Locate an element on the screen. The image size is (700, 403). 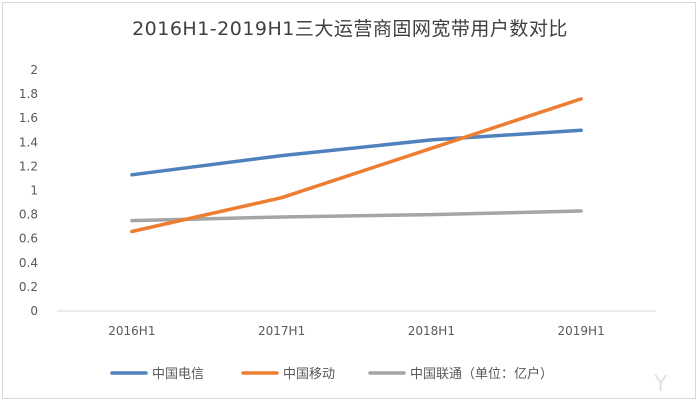
y-tick-label: 0.8 is located at coordinates (28, 215).